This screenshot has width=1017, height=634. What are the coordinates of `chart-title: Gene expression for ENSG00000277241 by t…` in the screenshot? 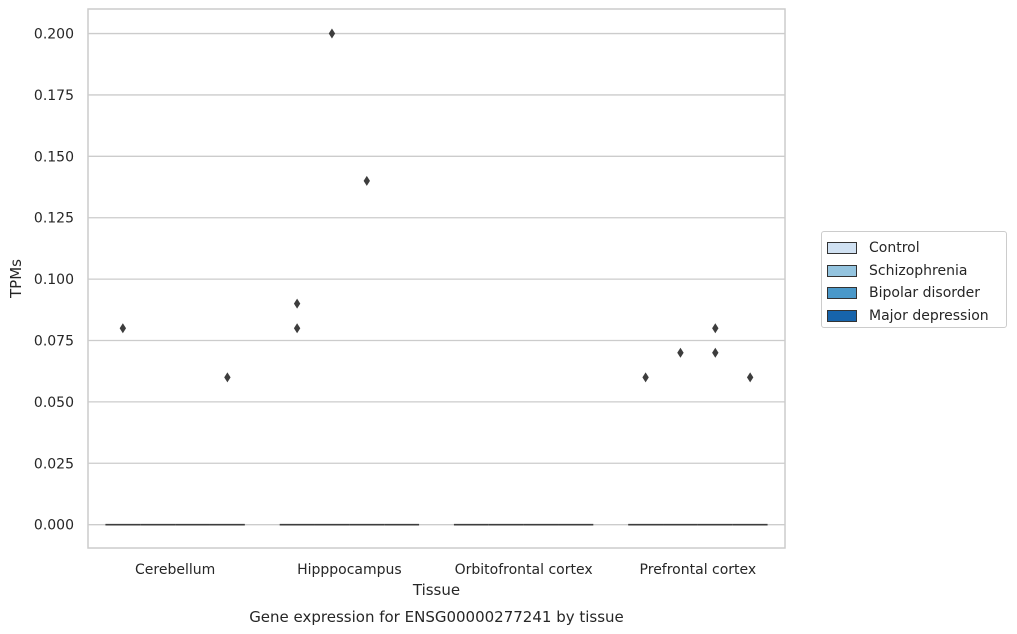 It's located at (436, 617).